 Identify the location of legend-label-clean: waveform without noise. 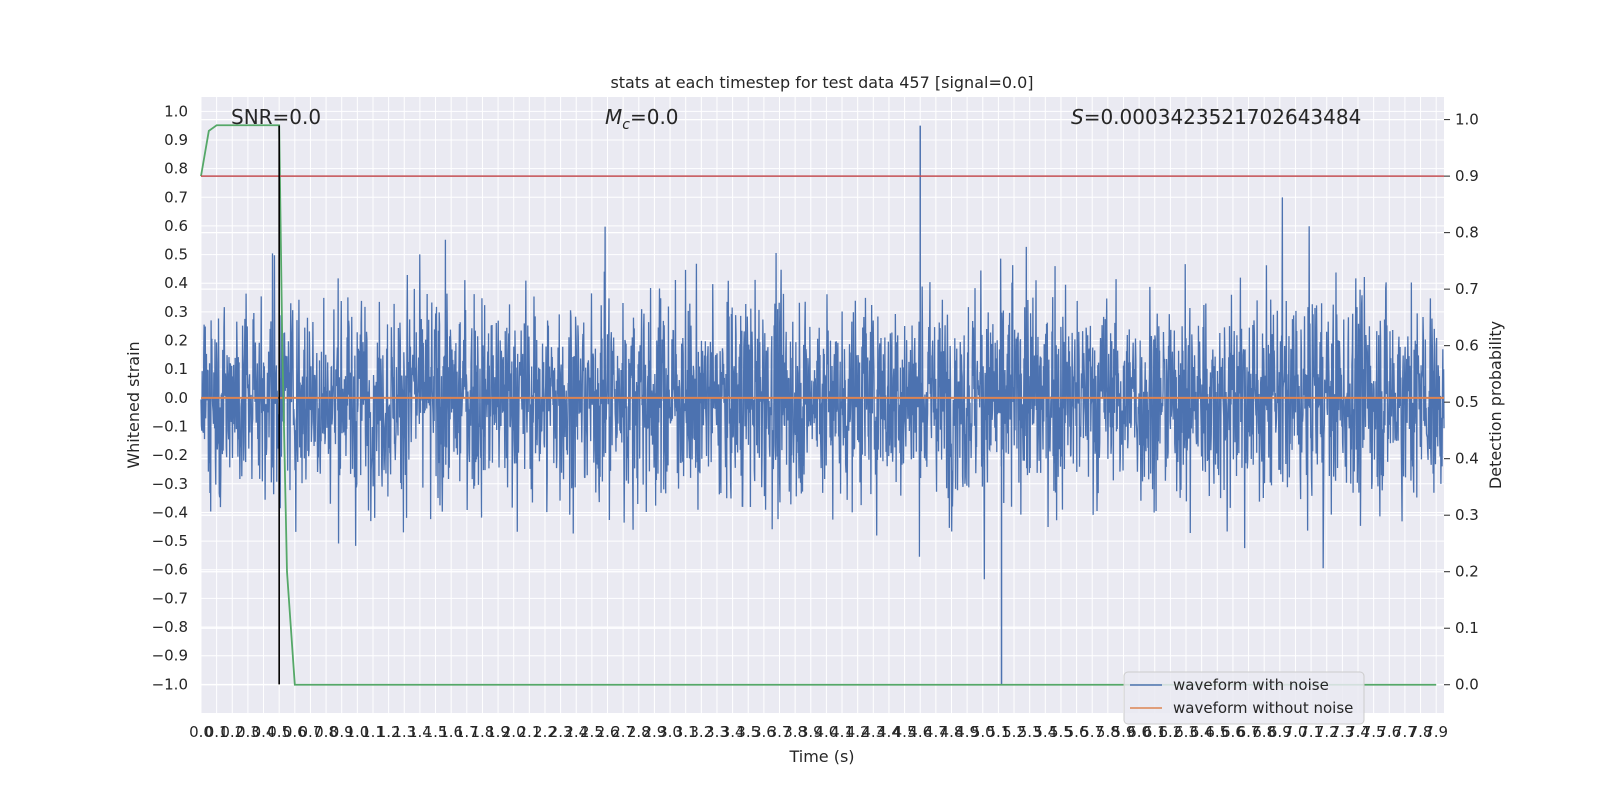
(1263, 708).